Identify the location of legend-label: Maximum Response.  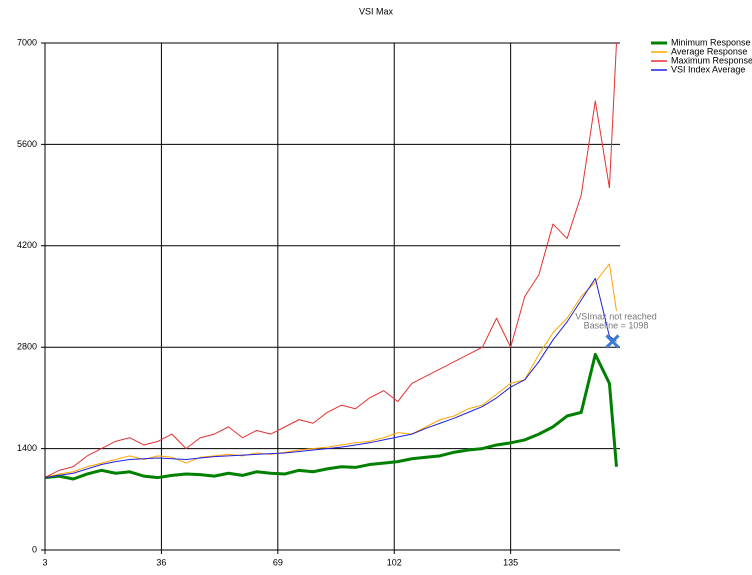
(711, 60).